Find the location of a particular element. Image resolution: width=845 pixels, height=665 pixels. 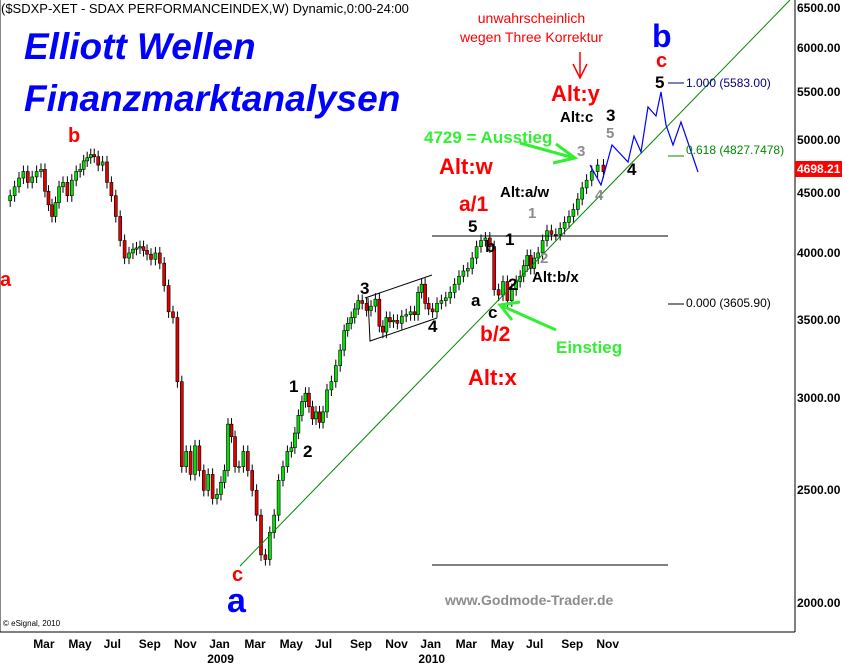

wave-label-a: a is located at coordinates (6, 280).